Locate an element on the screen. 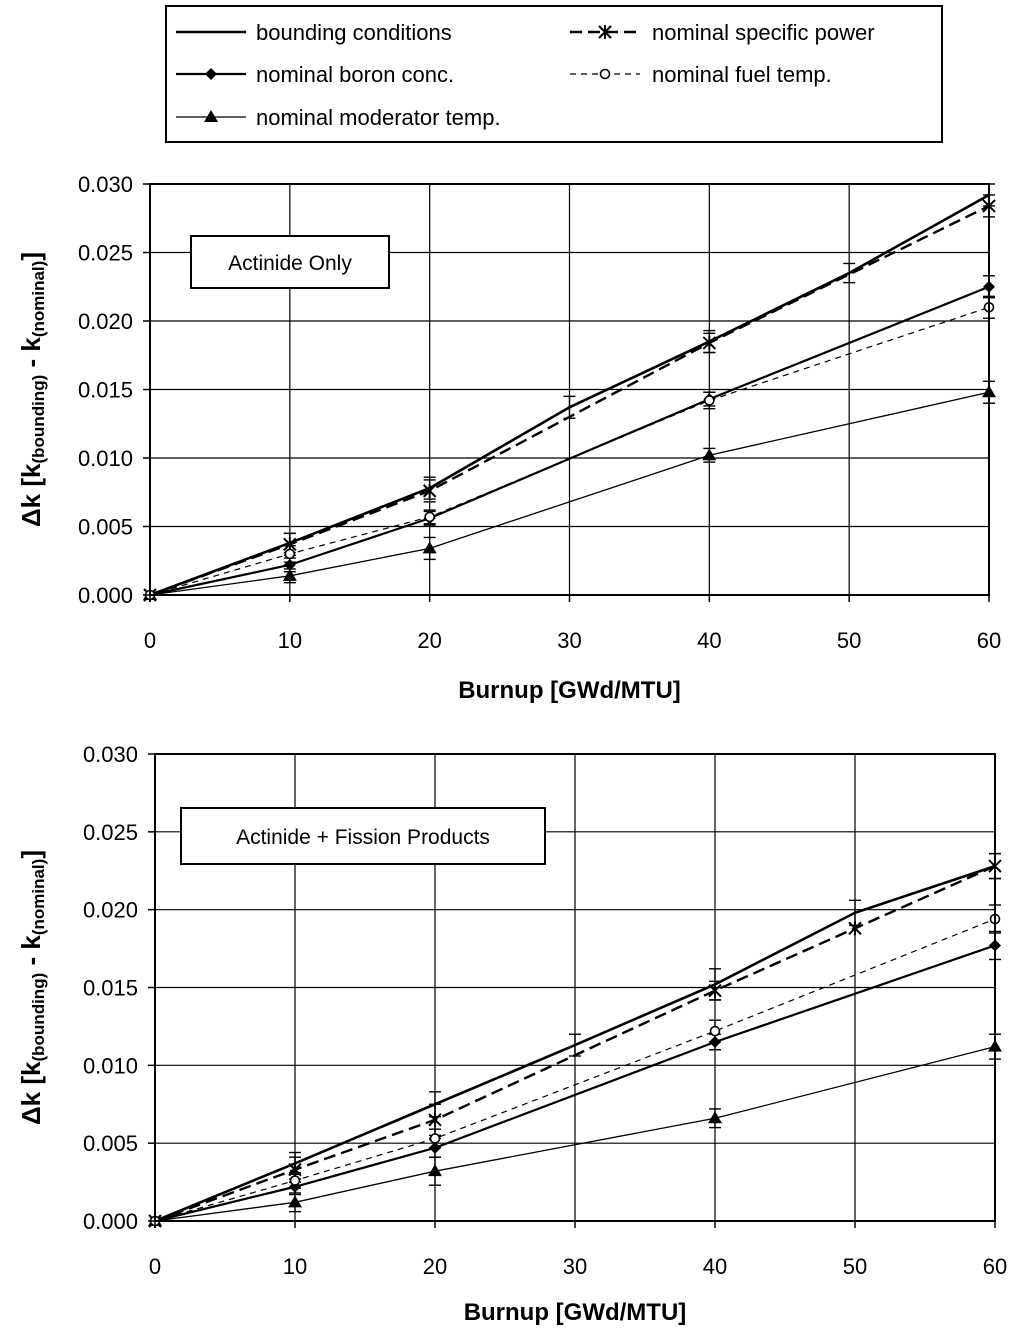  legend-frame is located at coordinates (554, 74).